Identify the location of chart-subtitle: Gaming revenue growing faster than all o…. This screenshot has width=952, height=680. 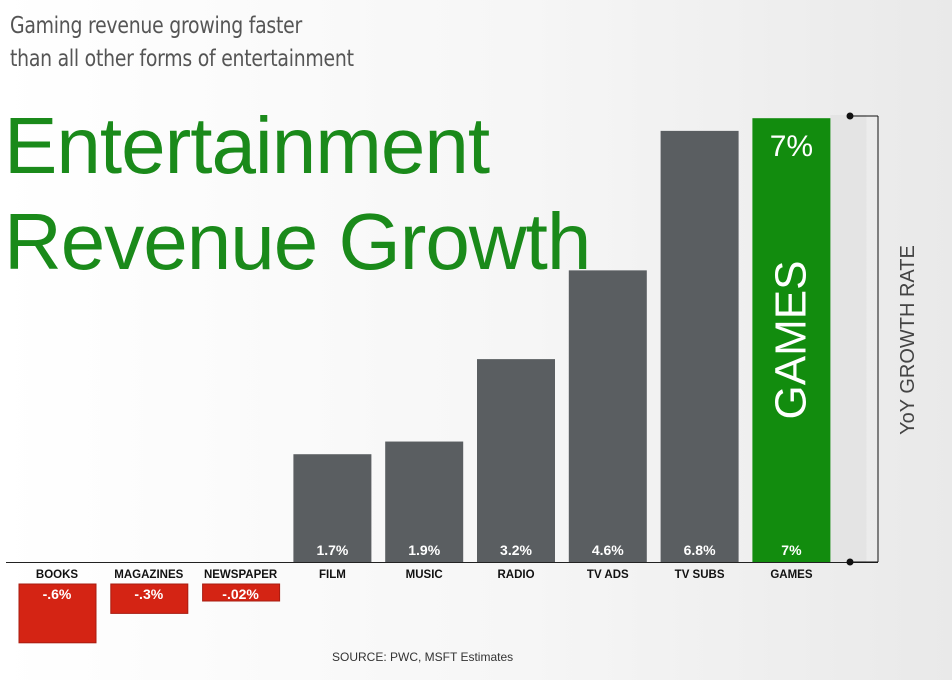
(182, 43).